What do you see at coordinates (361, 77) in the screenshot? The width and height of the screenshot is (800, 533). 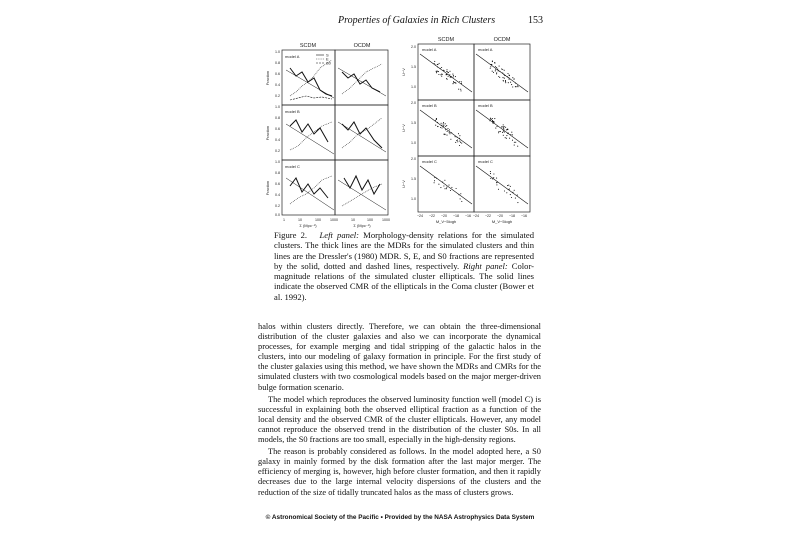 I see `mdr-frame-a-ocdm` at bounding box center [361, 77].